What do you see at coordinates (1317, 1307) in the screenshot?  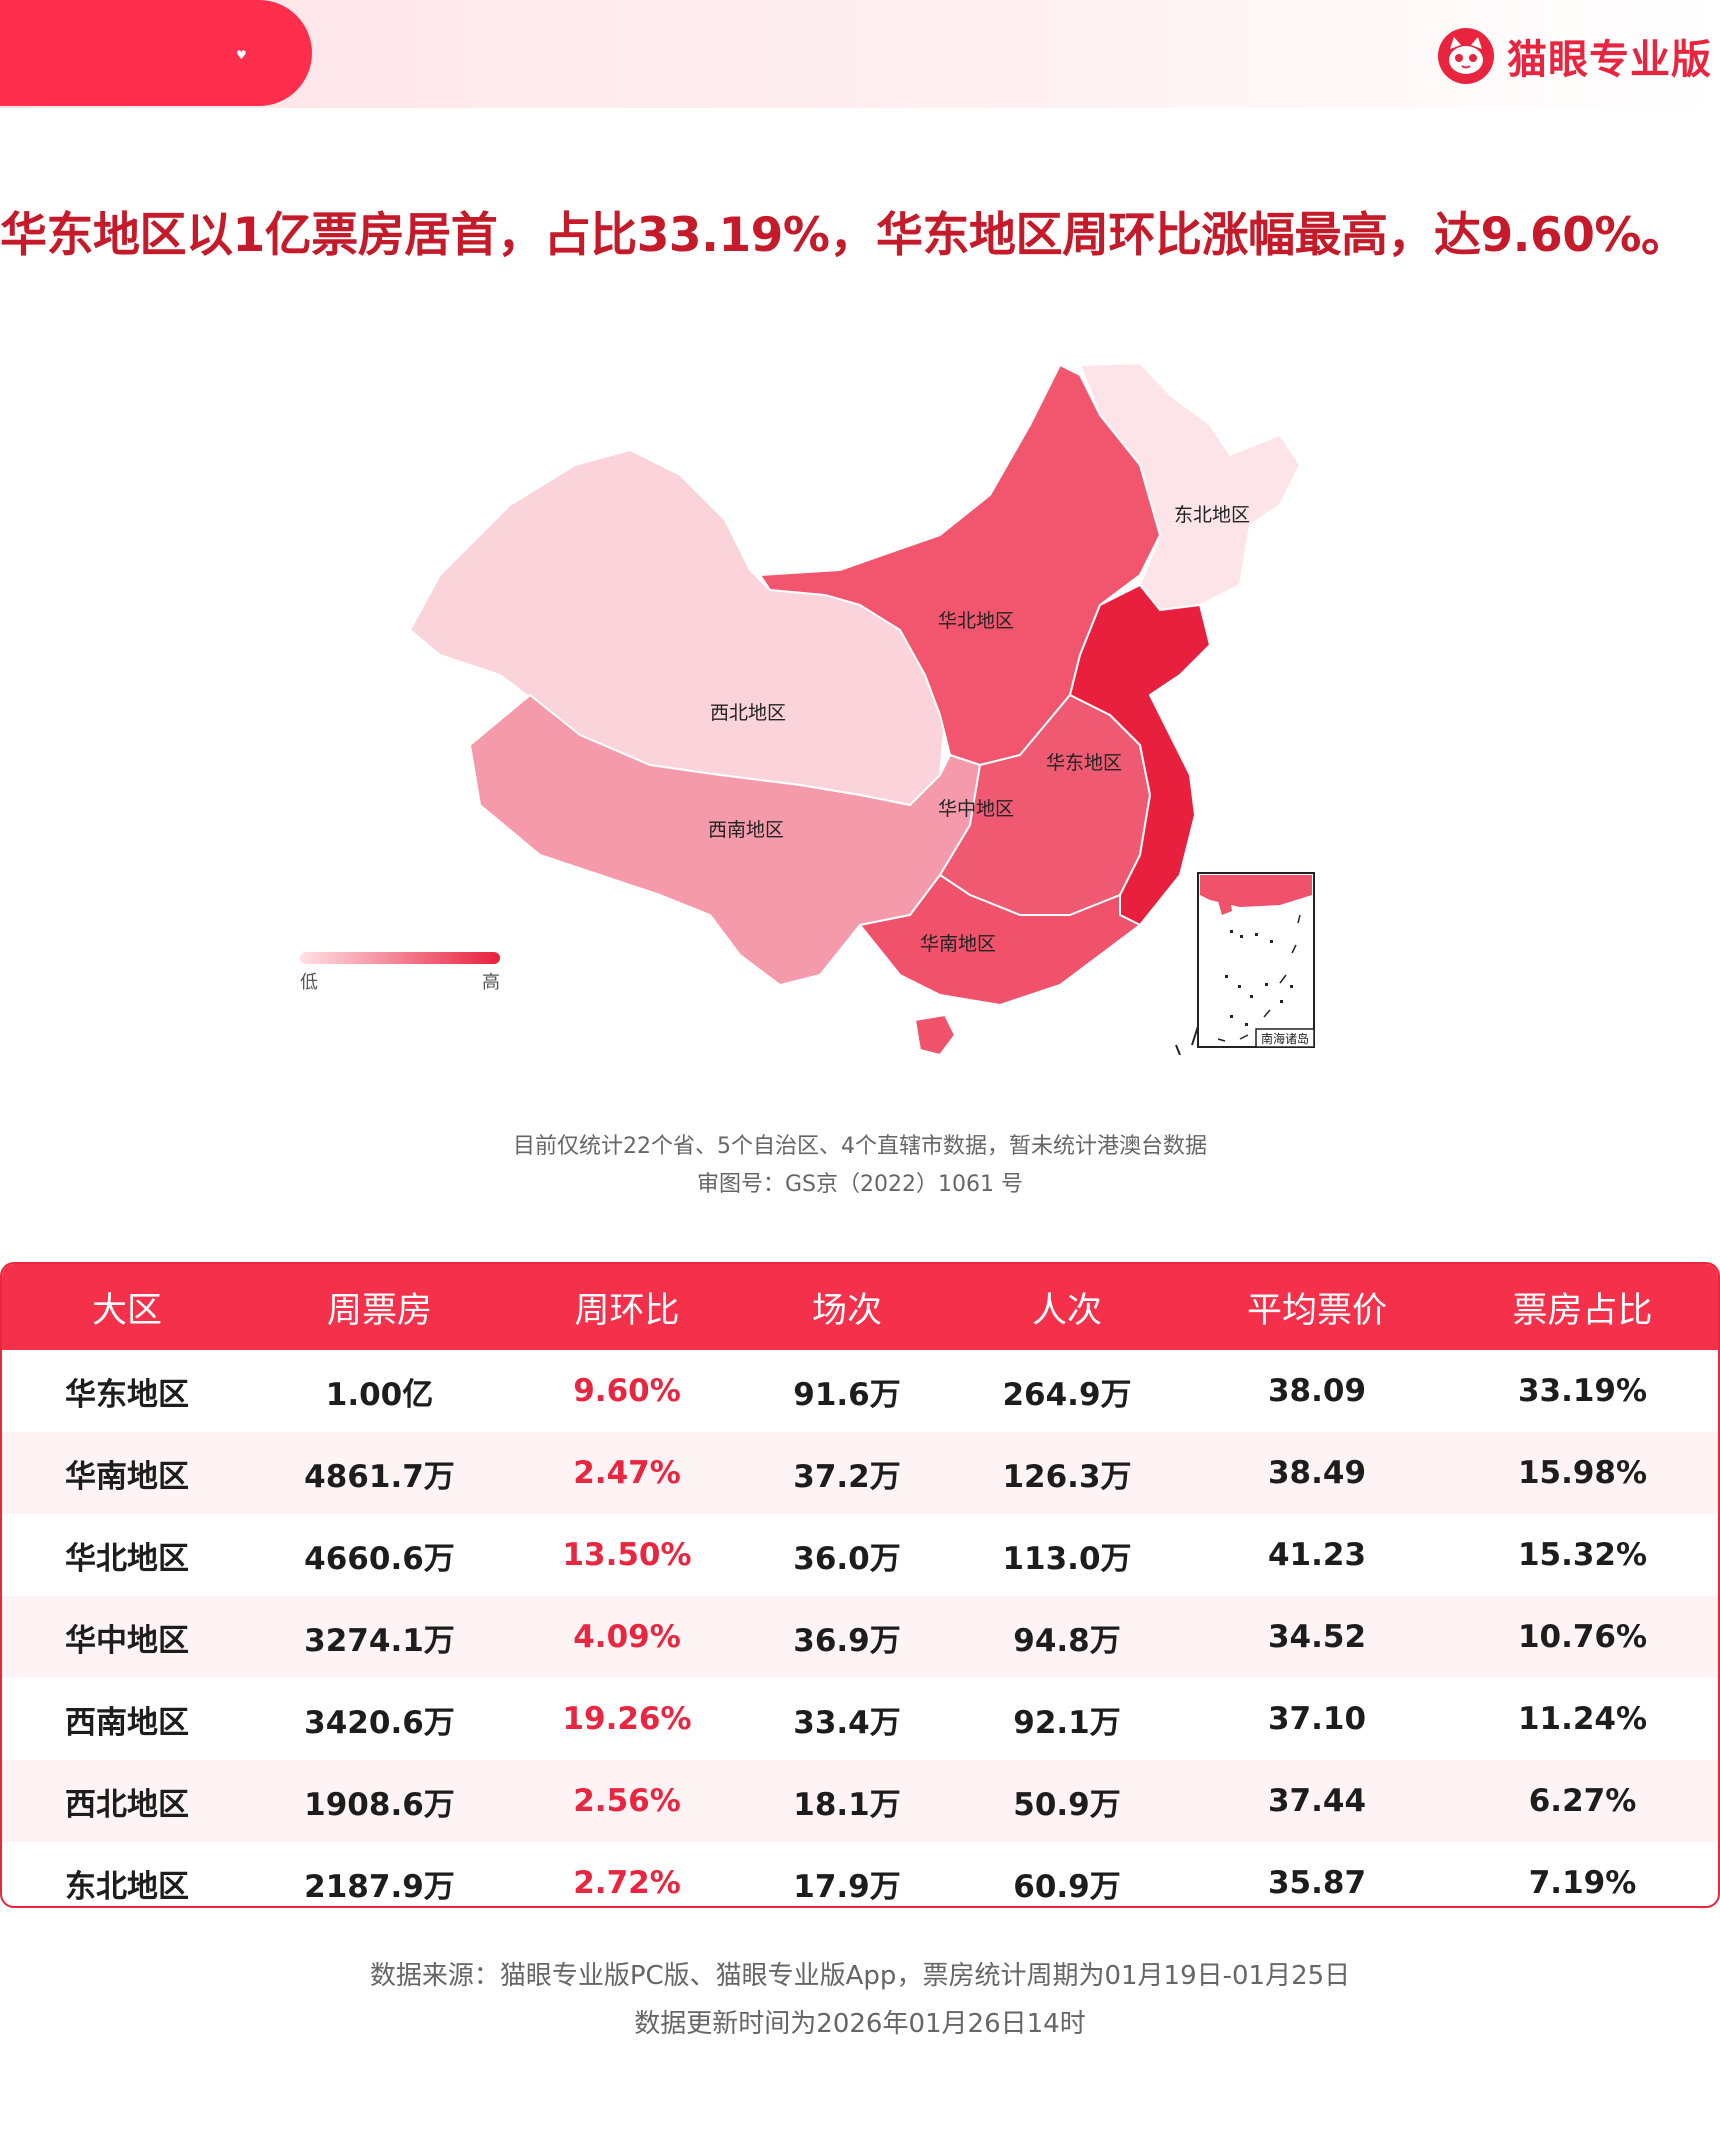 I see `header-avg-ticket-price: 平均票价` at bounding box center [1317, 1307].